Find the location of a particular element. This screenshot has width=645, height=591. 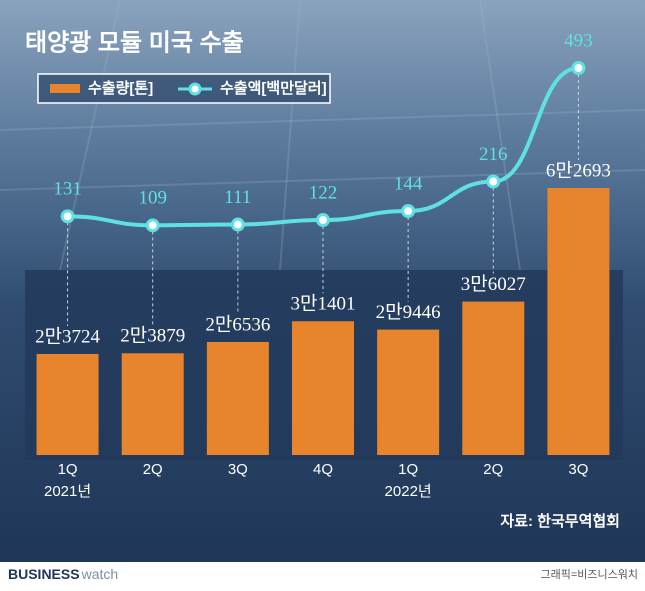

bar-value-label: 2만6536 is located at coordinates (237, 324).